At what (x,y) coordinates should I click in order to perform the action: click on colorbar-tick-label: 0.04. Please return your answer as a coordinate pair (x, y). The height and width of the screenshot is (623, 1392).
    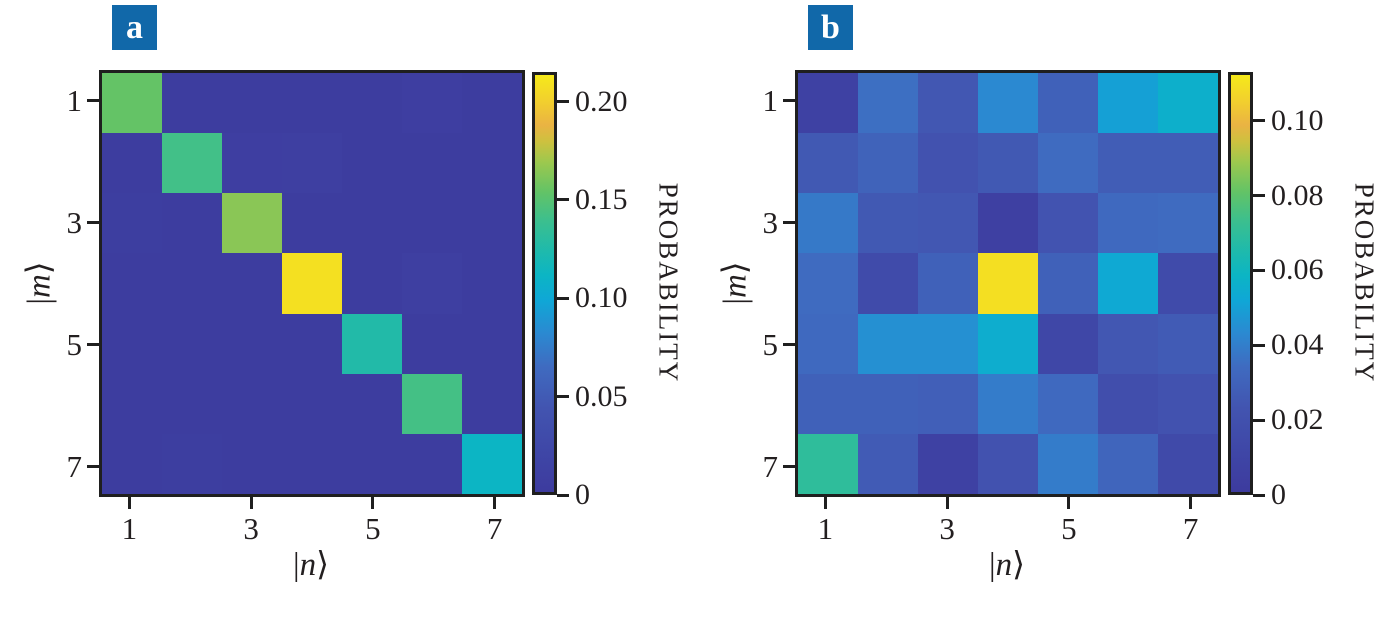
    Looking at the image, I should click on (1297, 345).